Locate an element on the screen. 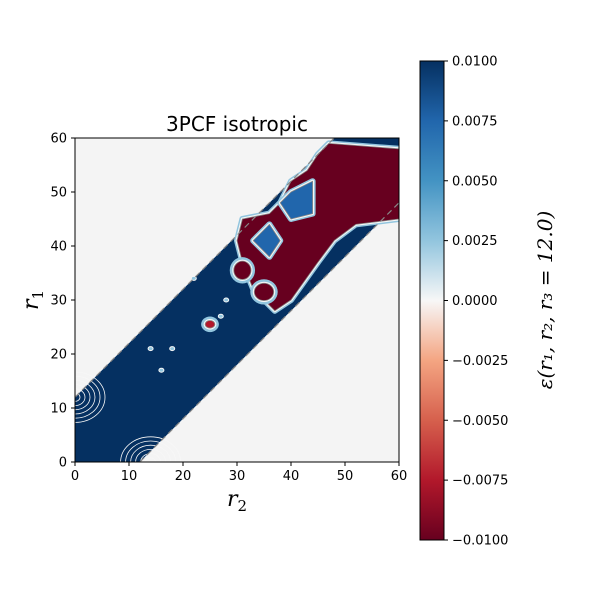 The width and height of the screenshot is (600, 600). y-tick-label: 50 is located at coordinates (58, 193).